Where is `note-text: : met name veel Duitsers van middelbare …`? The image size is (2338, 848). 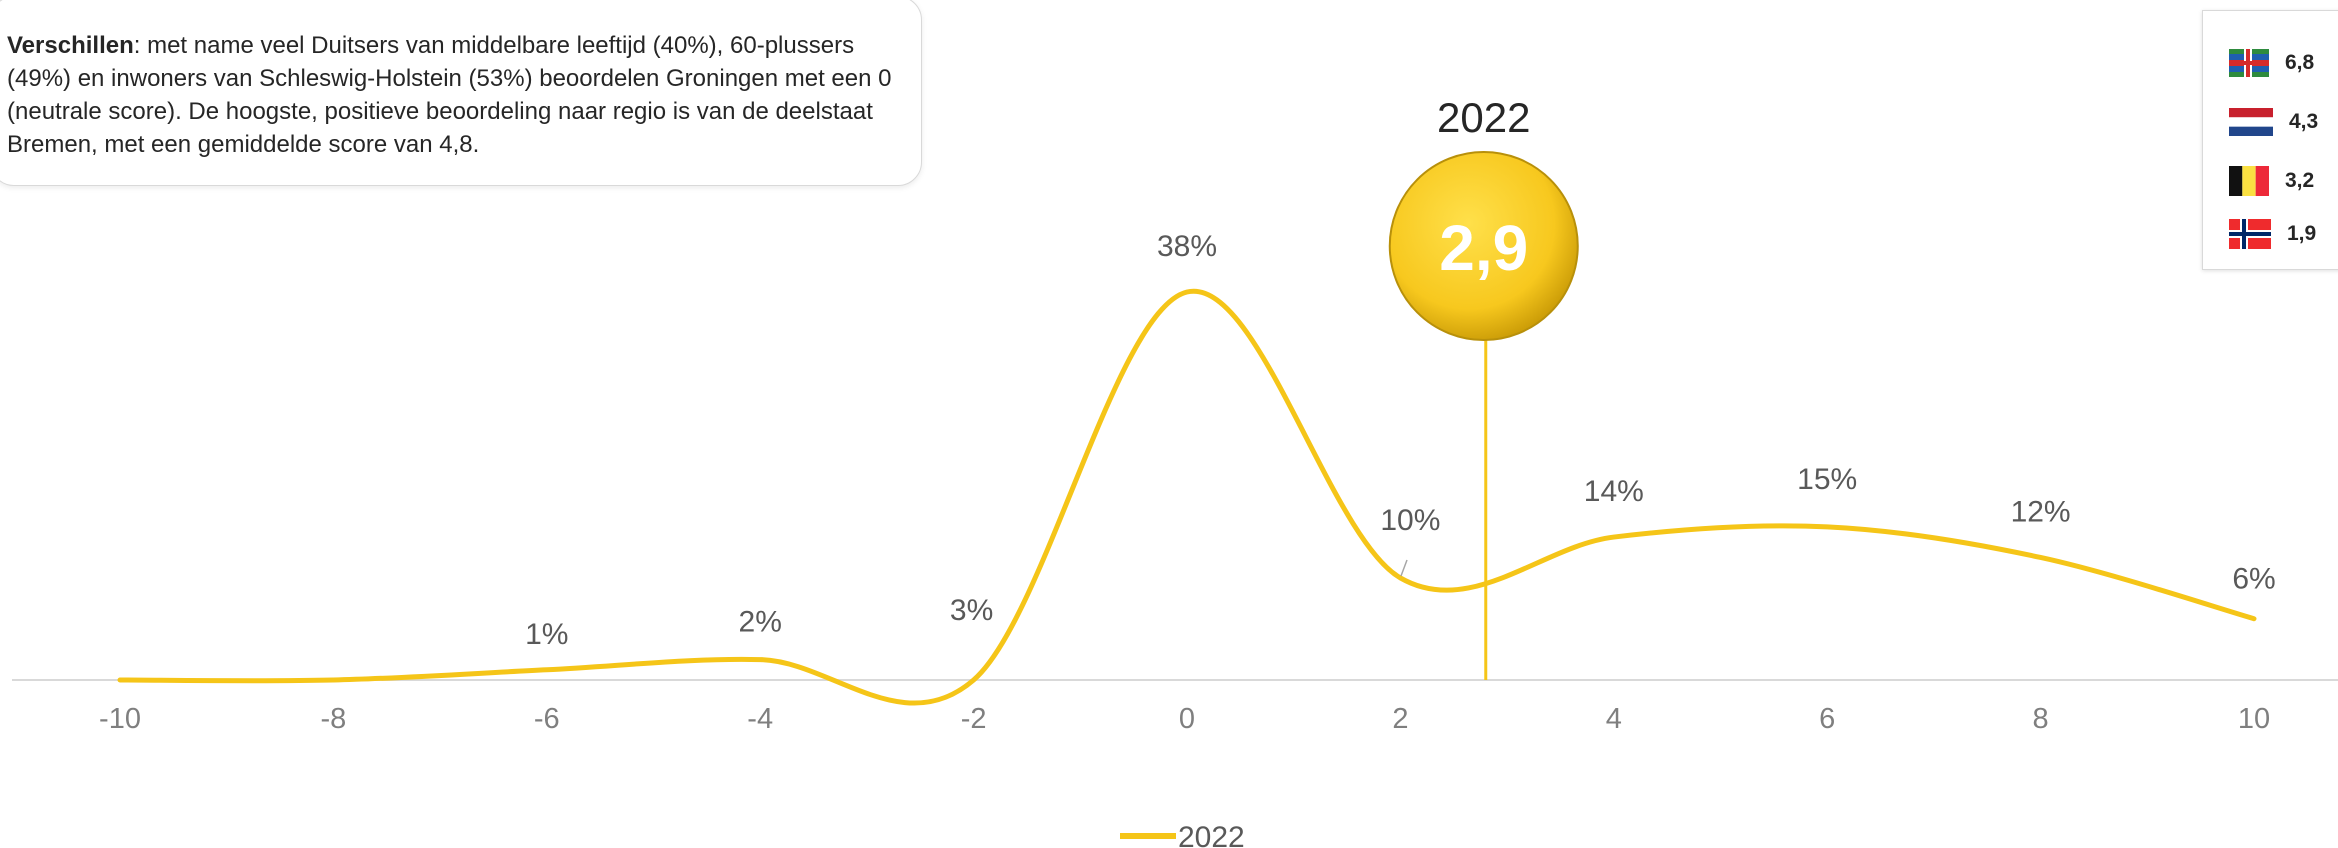 note-text: : met name veel Duitsers van middelbare … is located at coordinates (449, 95).